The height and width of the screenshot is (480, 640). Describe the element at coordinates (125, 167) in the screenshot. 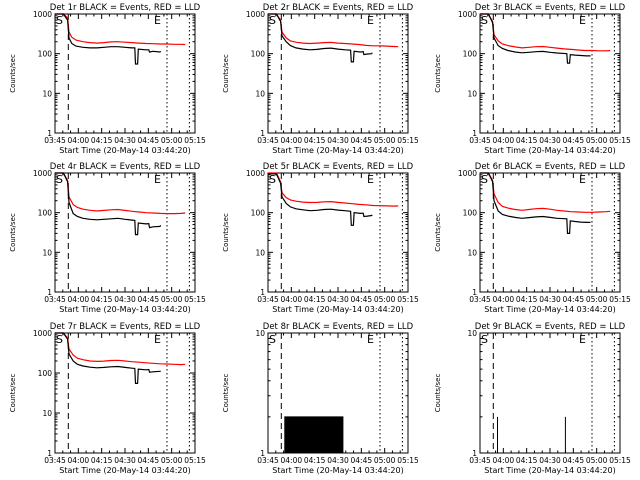

I see `panel-title: Det 4r BLACK = Events, RED = LLD` at that location.